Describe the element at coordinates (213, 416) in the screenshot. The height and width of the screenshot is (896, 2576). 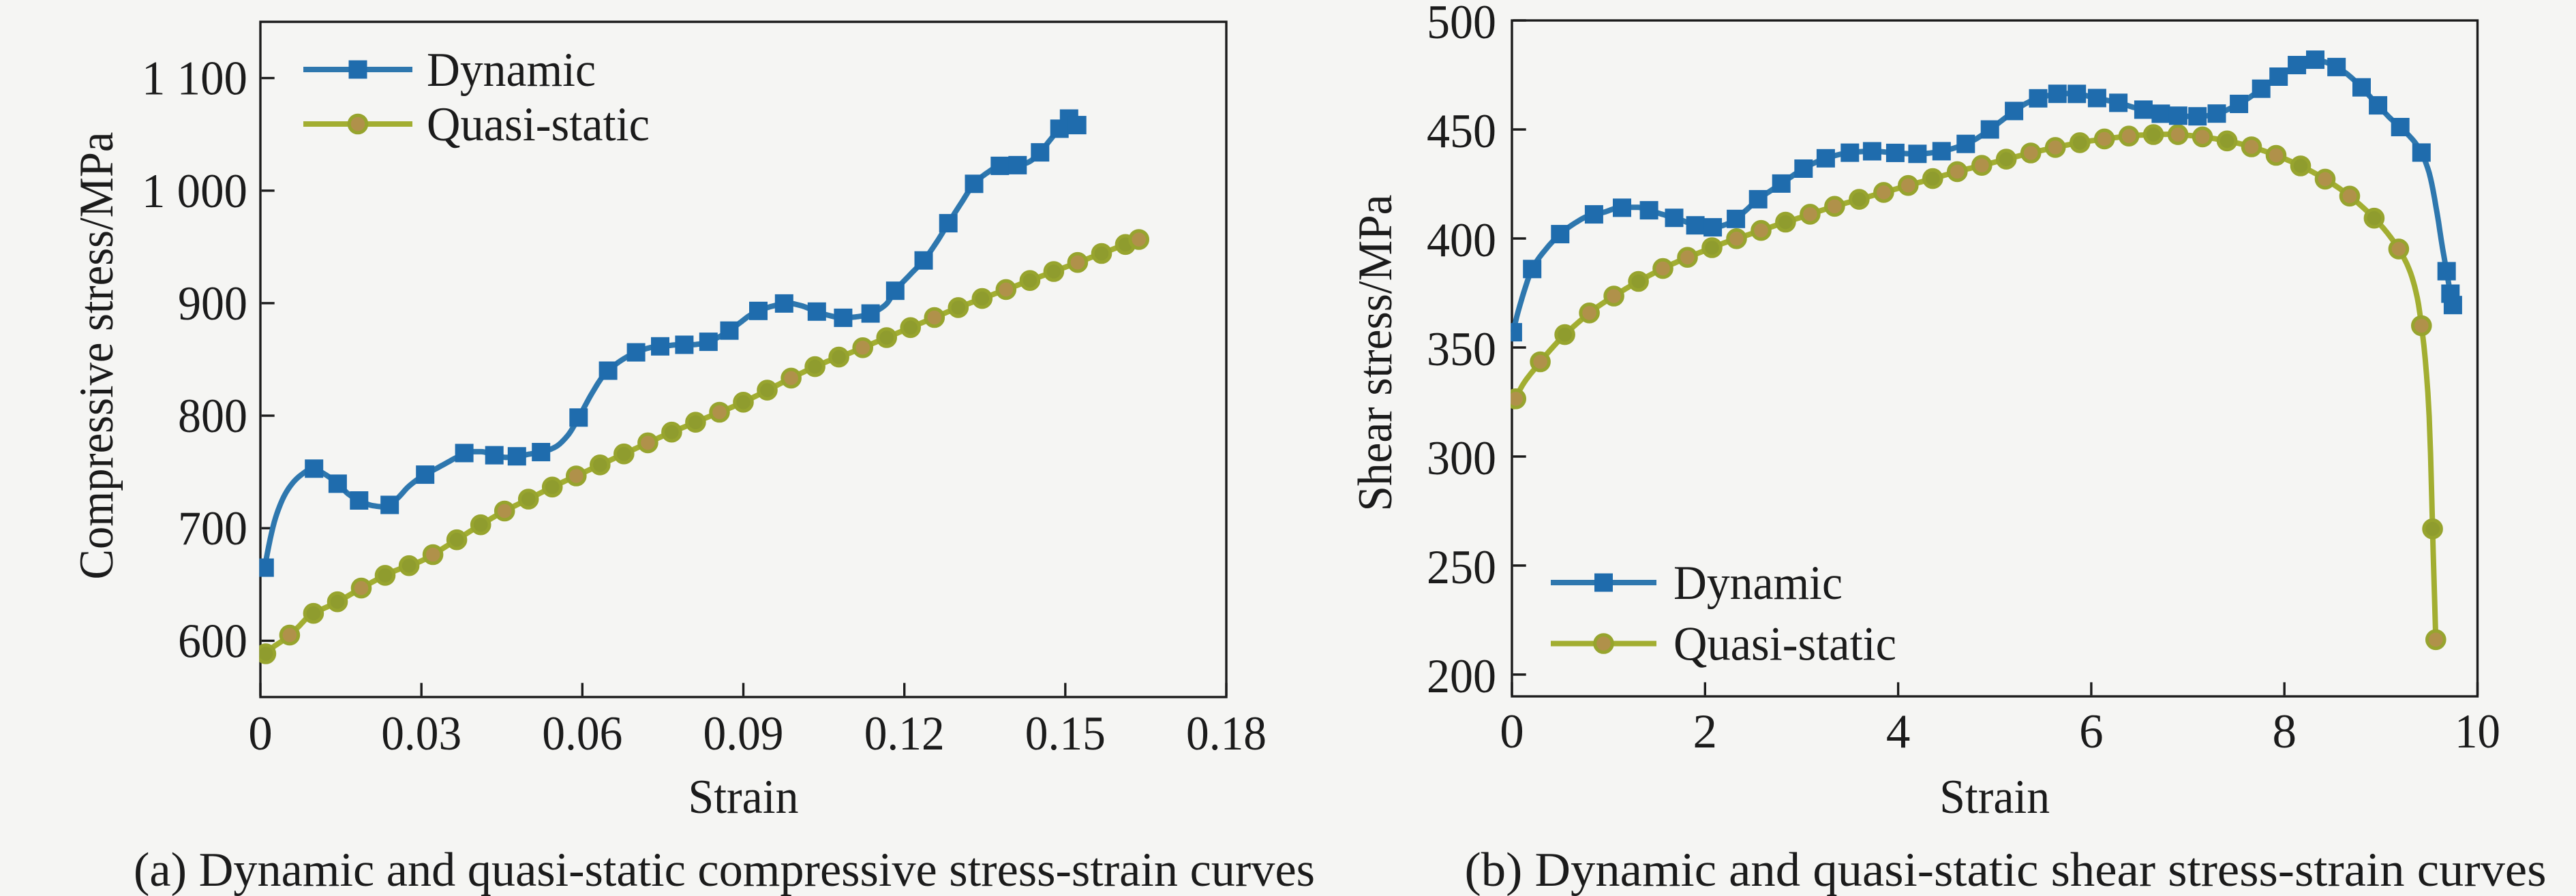
I see `svg-text: 800` at that location.